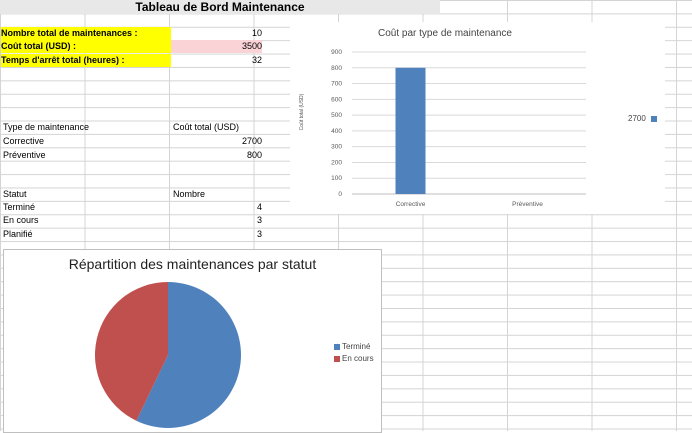  What do you see at coordinates (336, 115) in the screenshot?
I see `bar-ytick-label: 500` at bounding box center [336, 115].